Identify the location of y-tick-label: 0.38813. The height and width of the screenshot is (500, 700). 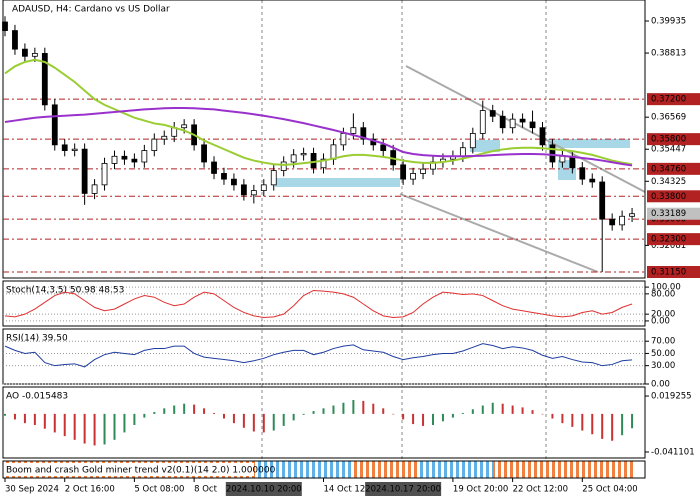
(668, 54).